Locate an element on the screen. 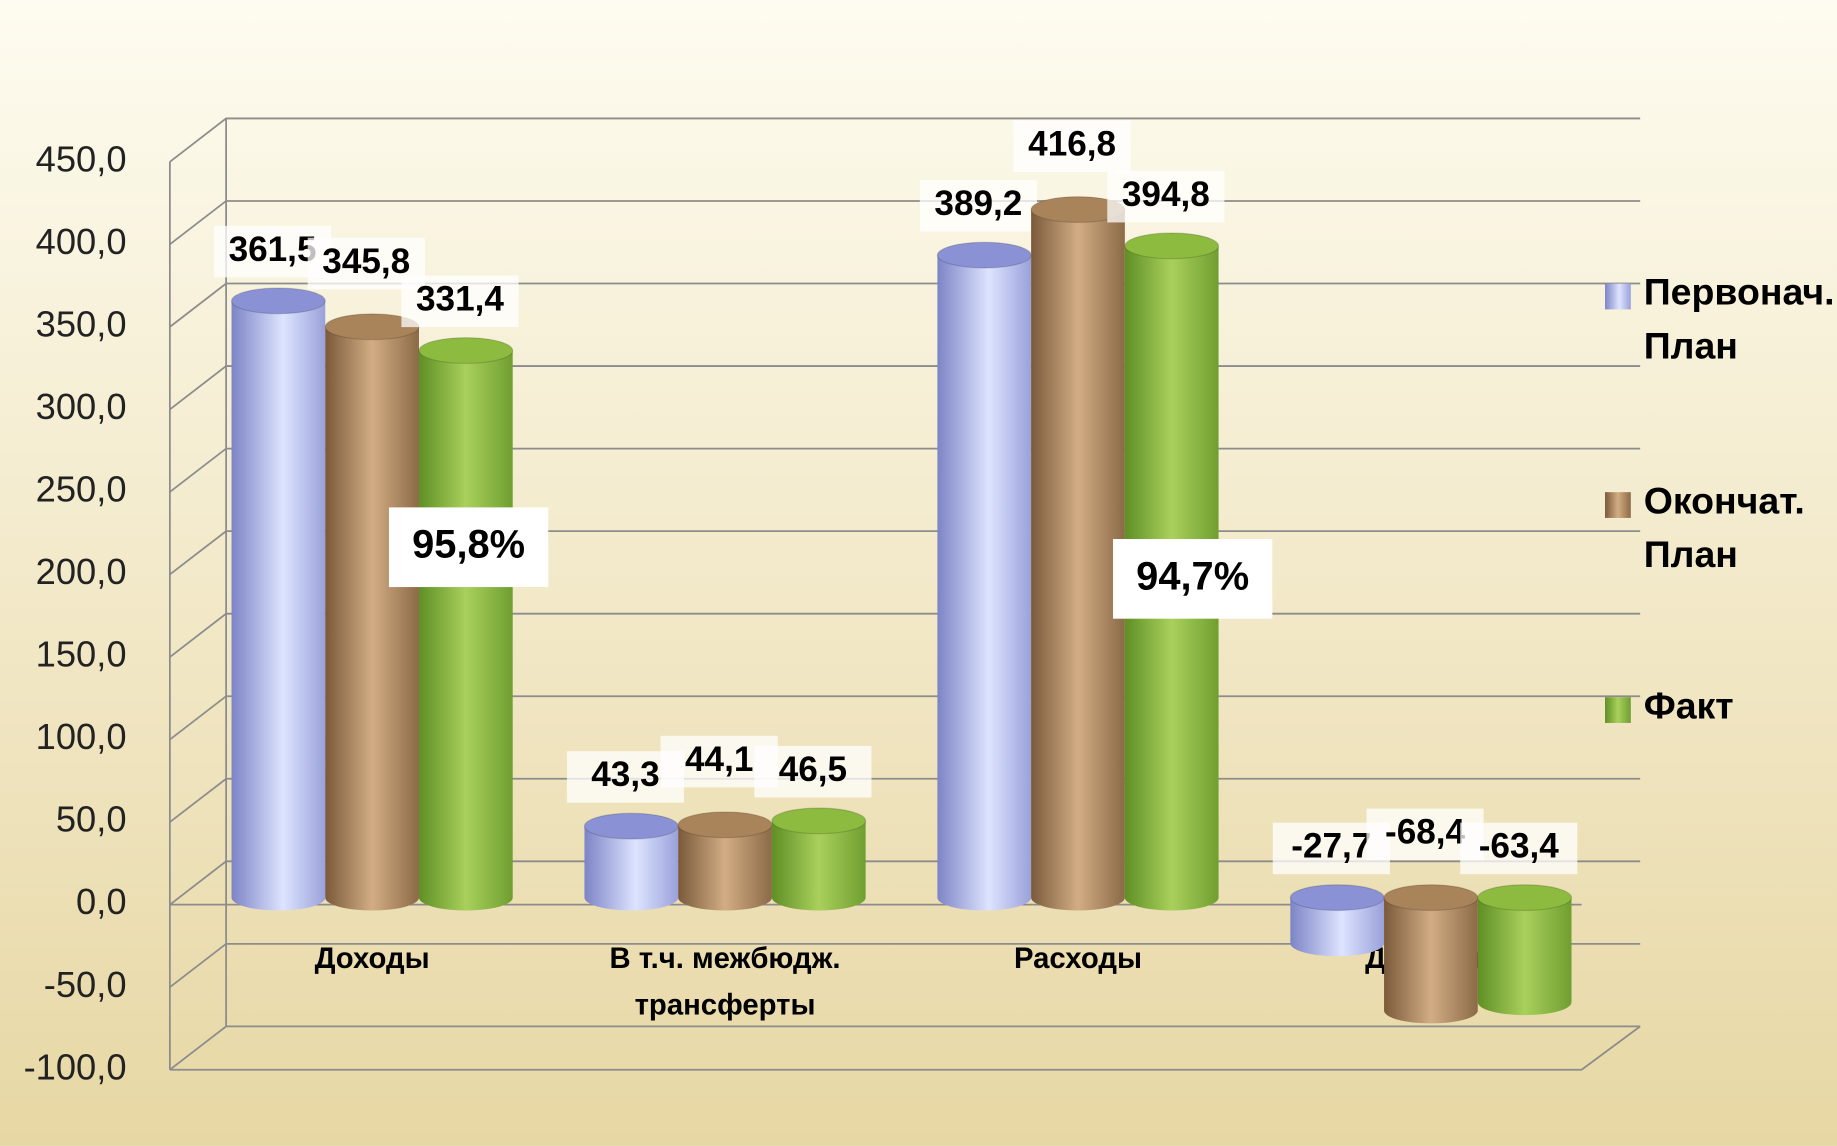  y-tick-label: 250,0 is located at coordinates (81, 489).